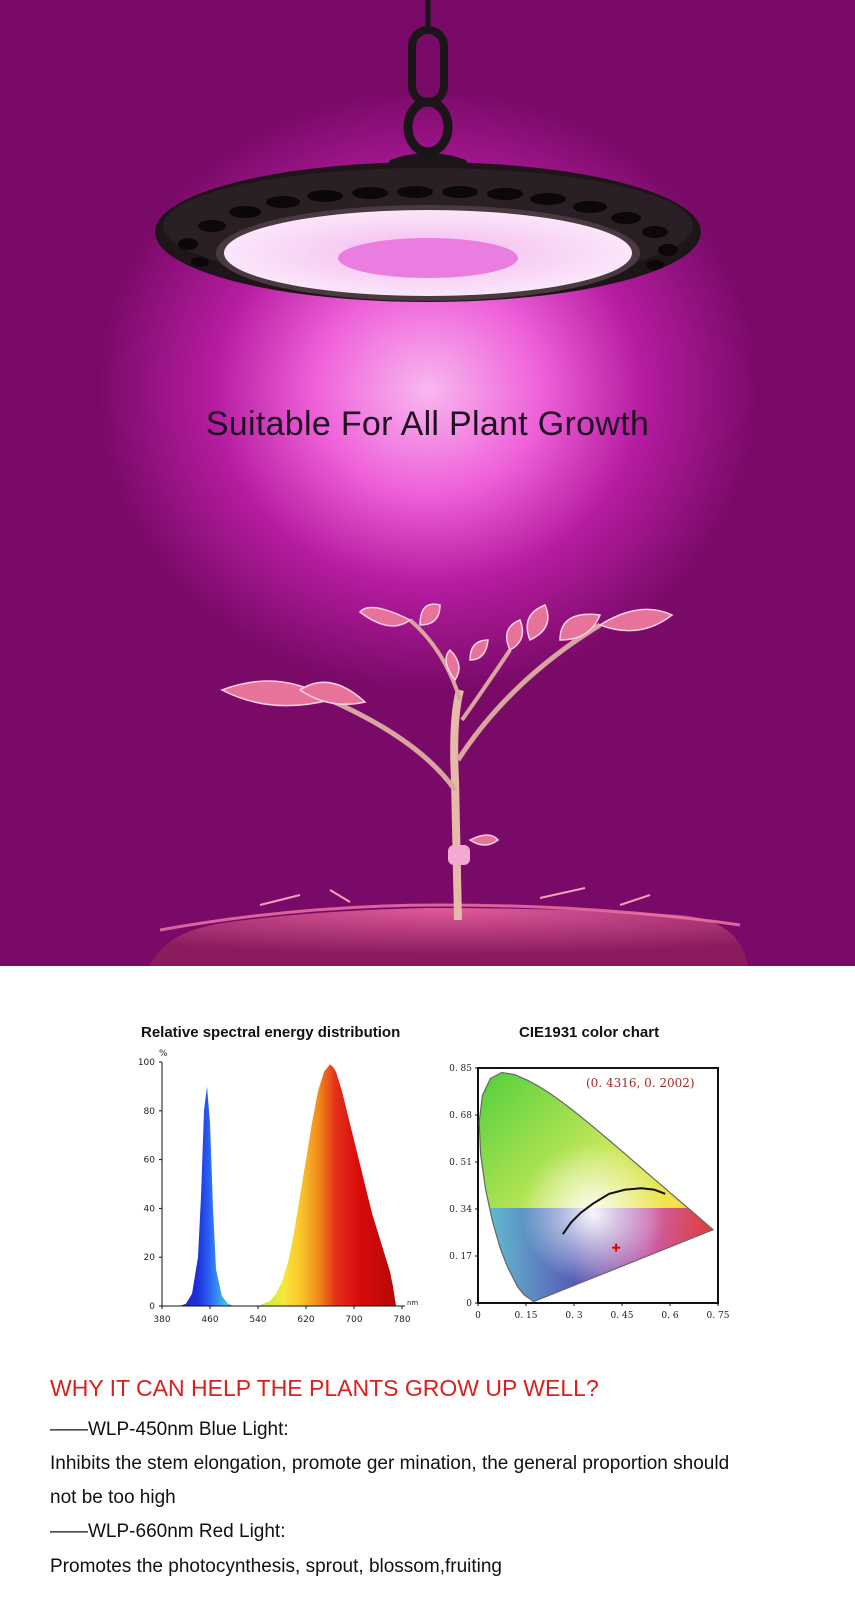 The image size is (855, 1600). I want to click on x-tick-label: 0. 15, so click(526, 1316).